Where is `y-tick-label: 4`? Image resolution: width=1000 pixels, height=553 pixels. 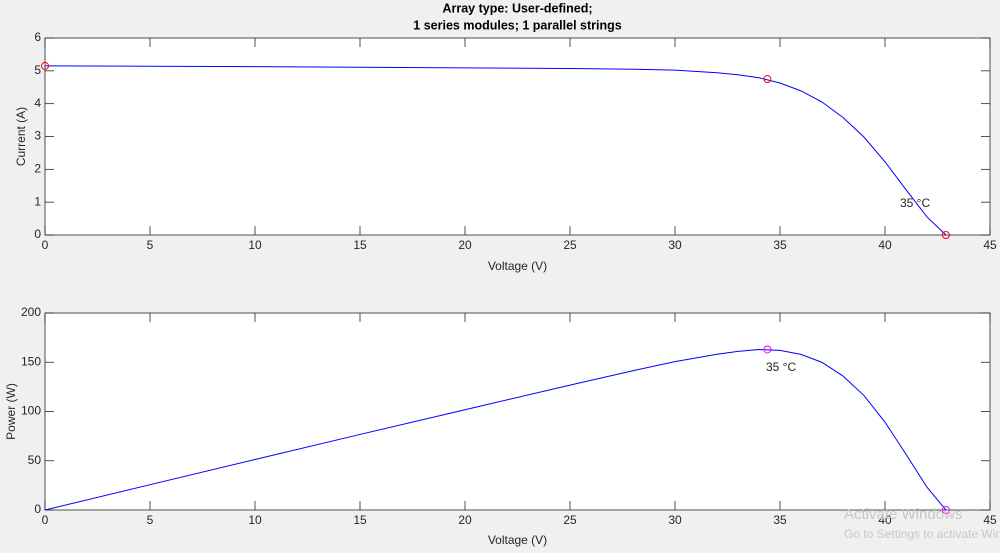 y-tick-label: 4 is located at coordinates (37, 103).